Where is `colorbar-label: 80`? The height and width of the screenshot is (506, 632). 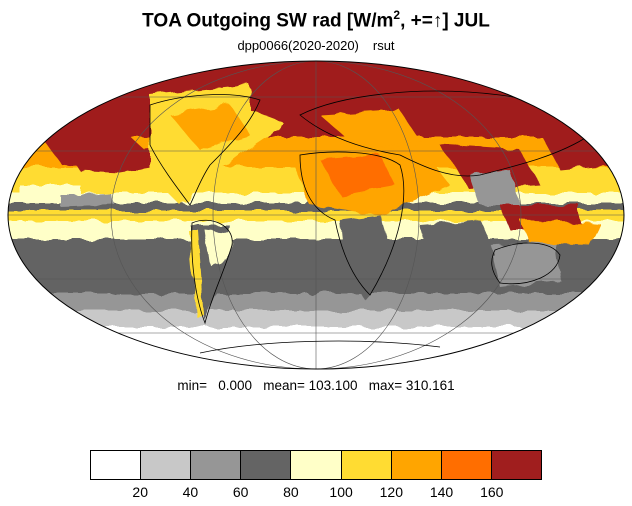
colorbar-label: 80 is located at coordinates (291, 492).